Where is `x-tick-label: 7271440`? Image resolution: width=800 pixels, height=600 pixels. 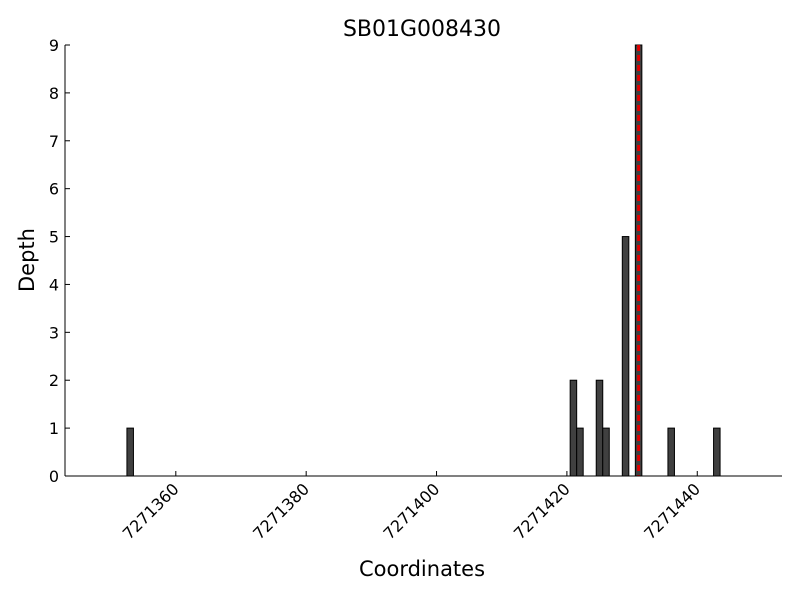 x-tick-label: 7271440 is located at coordinates (672, 511).